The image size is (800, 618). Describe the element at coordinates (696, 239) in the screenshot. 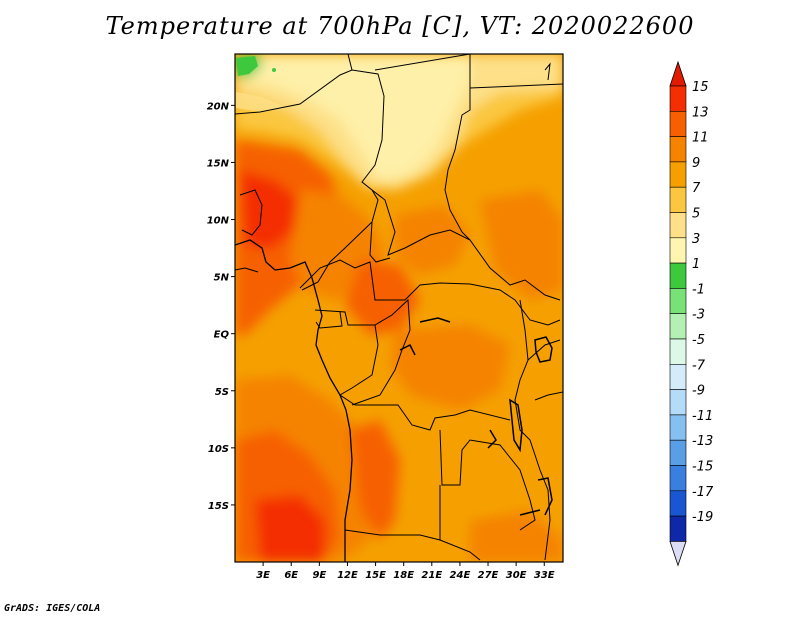

I see `colorbar-label: 3` at that location.